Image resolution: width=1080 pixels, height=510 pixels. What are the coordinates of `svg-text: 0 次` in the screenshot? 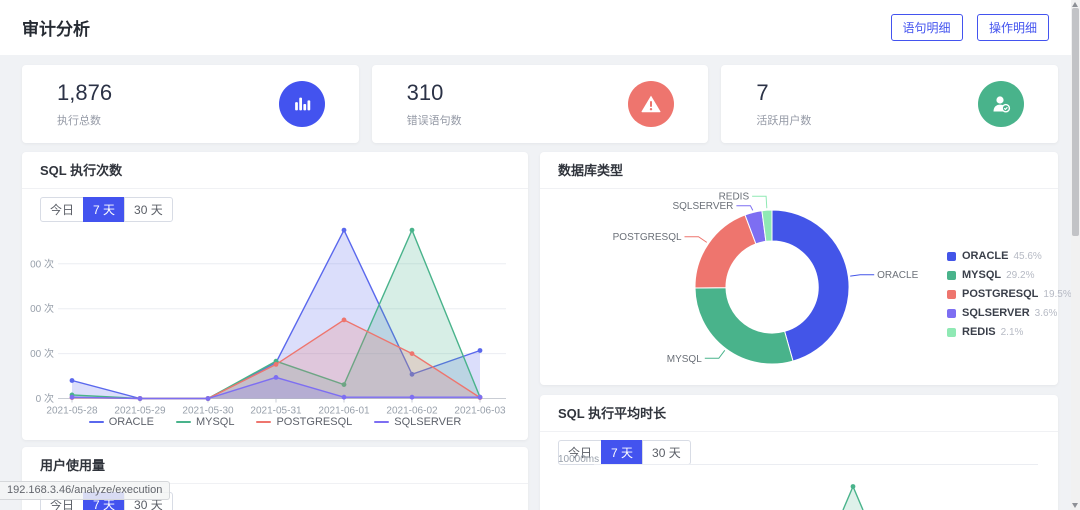 It's located at (45, 398).